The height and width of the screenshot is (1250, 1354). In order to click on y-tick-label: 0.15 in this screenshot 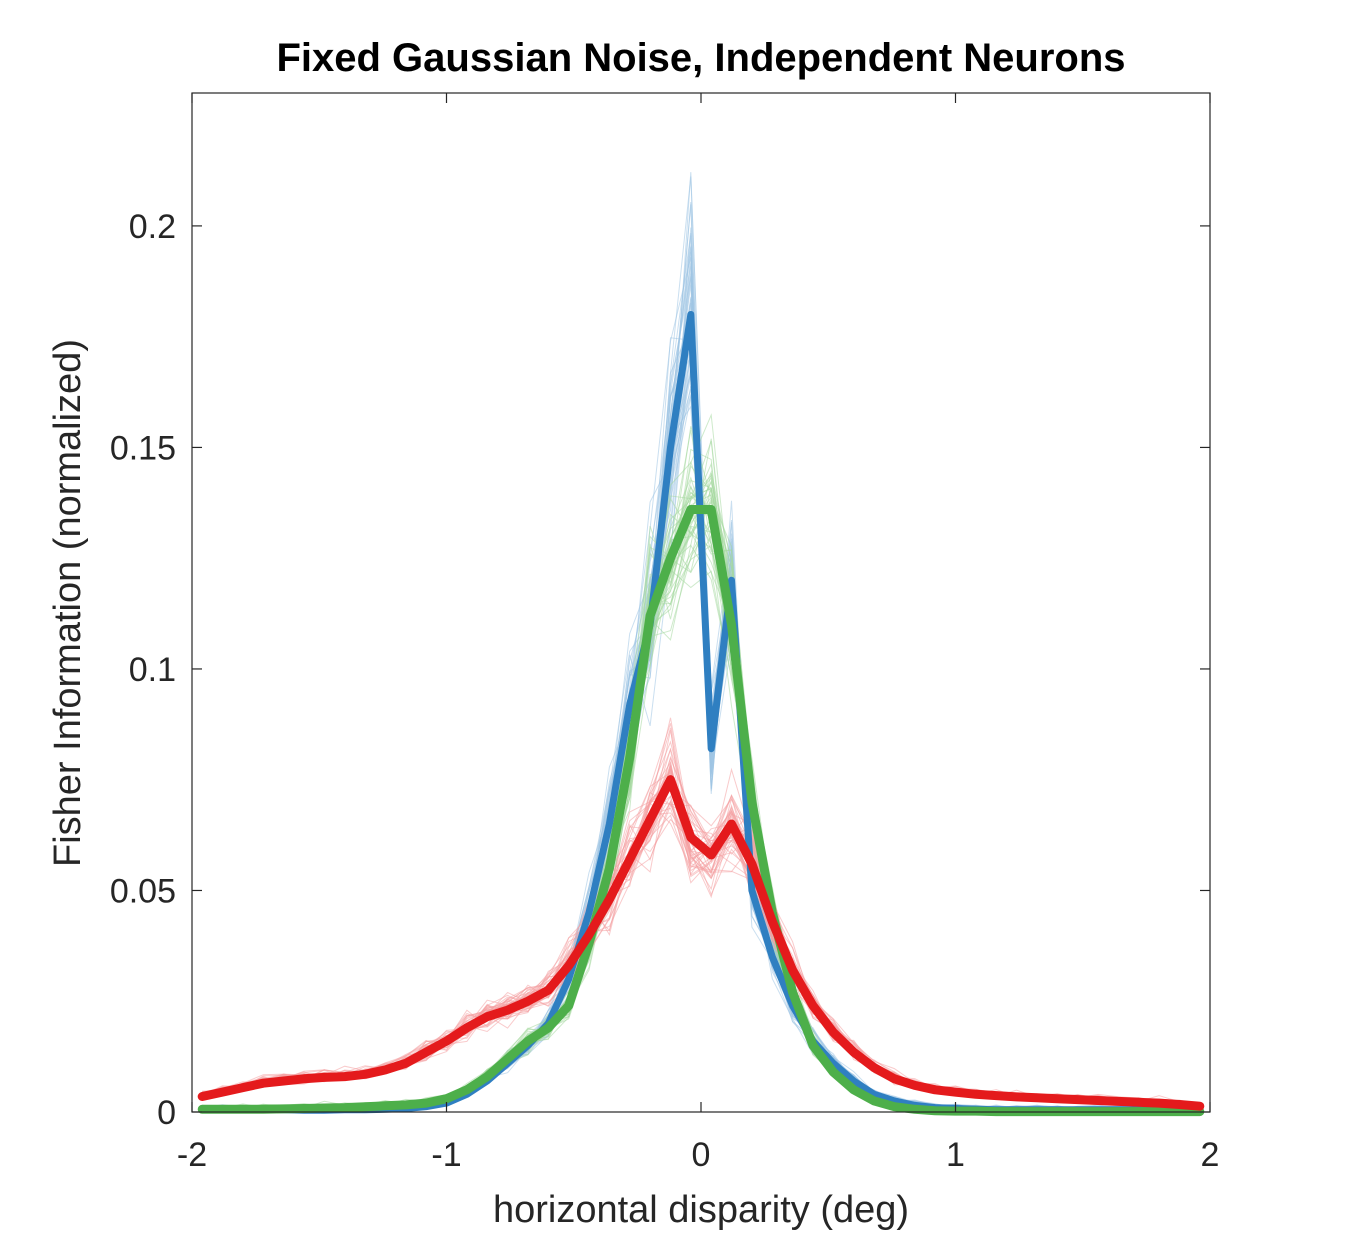, I will do `click(143, 448)`.